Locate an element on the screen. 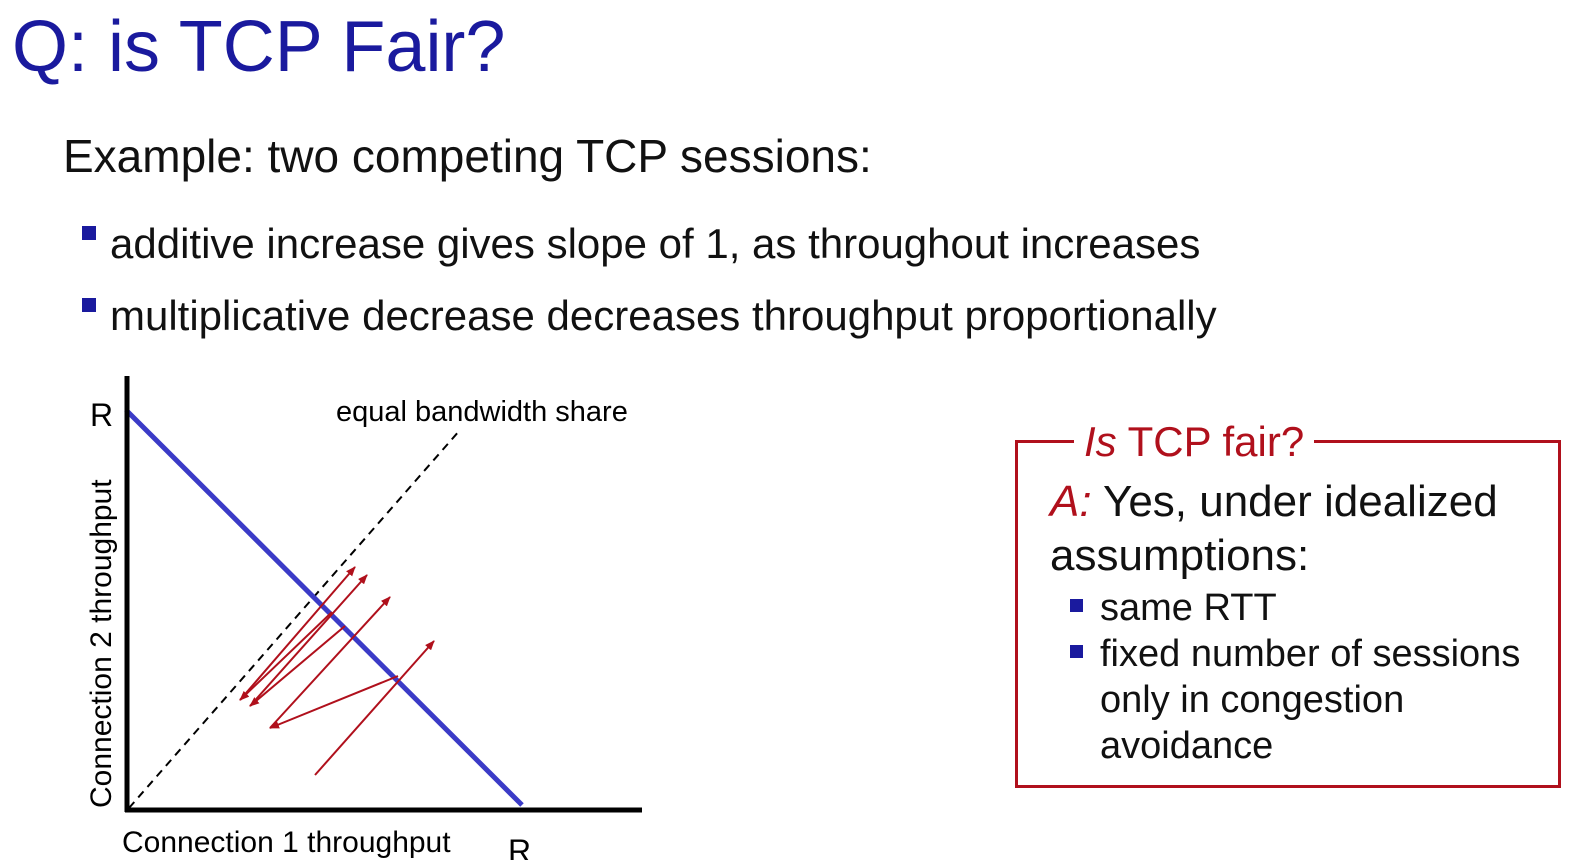  slide-title: Q: is TCP Fair? is located at coordinates (259, 47).